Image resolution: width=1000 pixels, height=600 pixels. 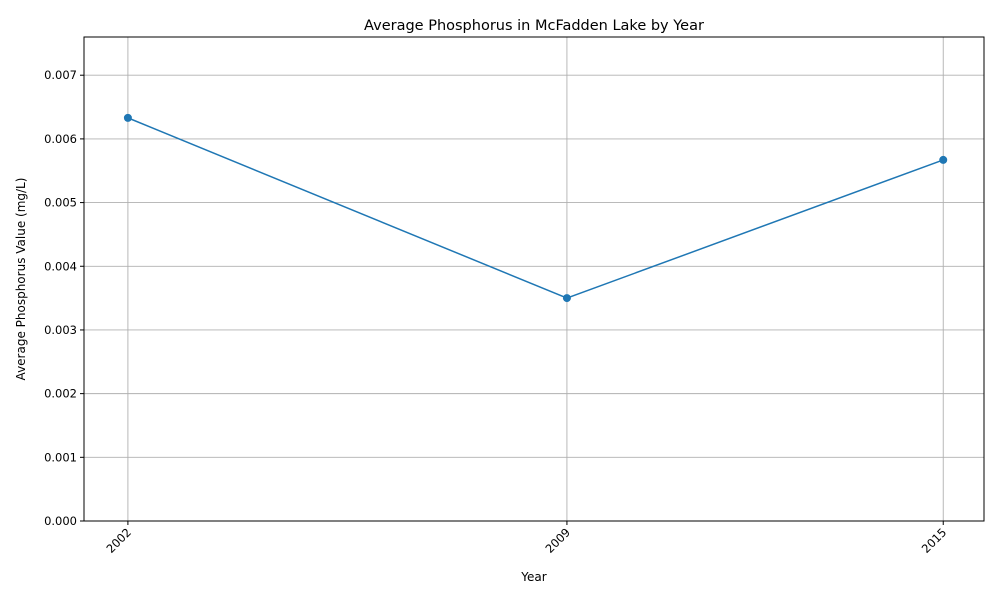 I want to click on x-axis-label: Year, so click(x=533, y=577).